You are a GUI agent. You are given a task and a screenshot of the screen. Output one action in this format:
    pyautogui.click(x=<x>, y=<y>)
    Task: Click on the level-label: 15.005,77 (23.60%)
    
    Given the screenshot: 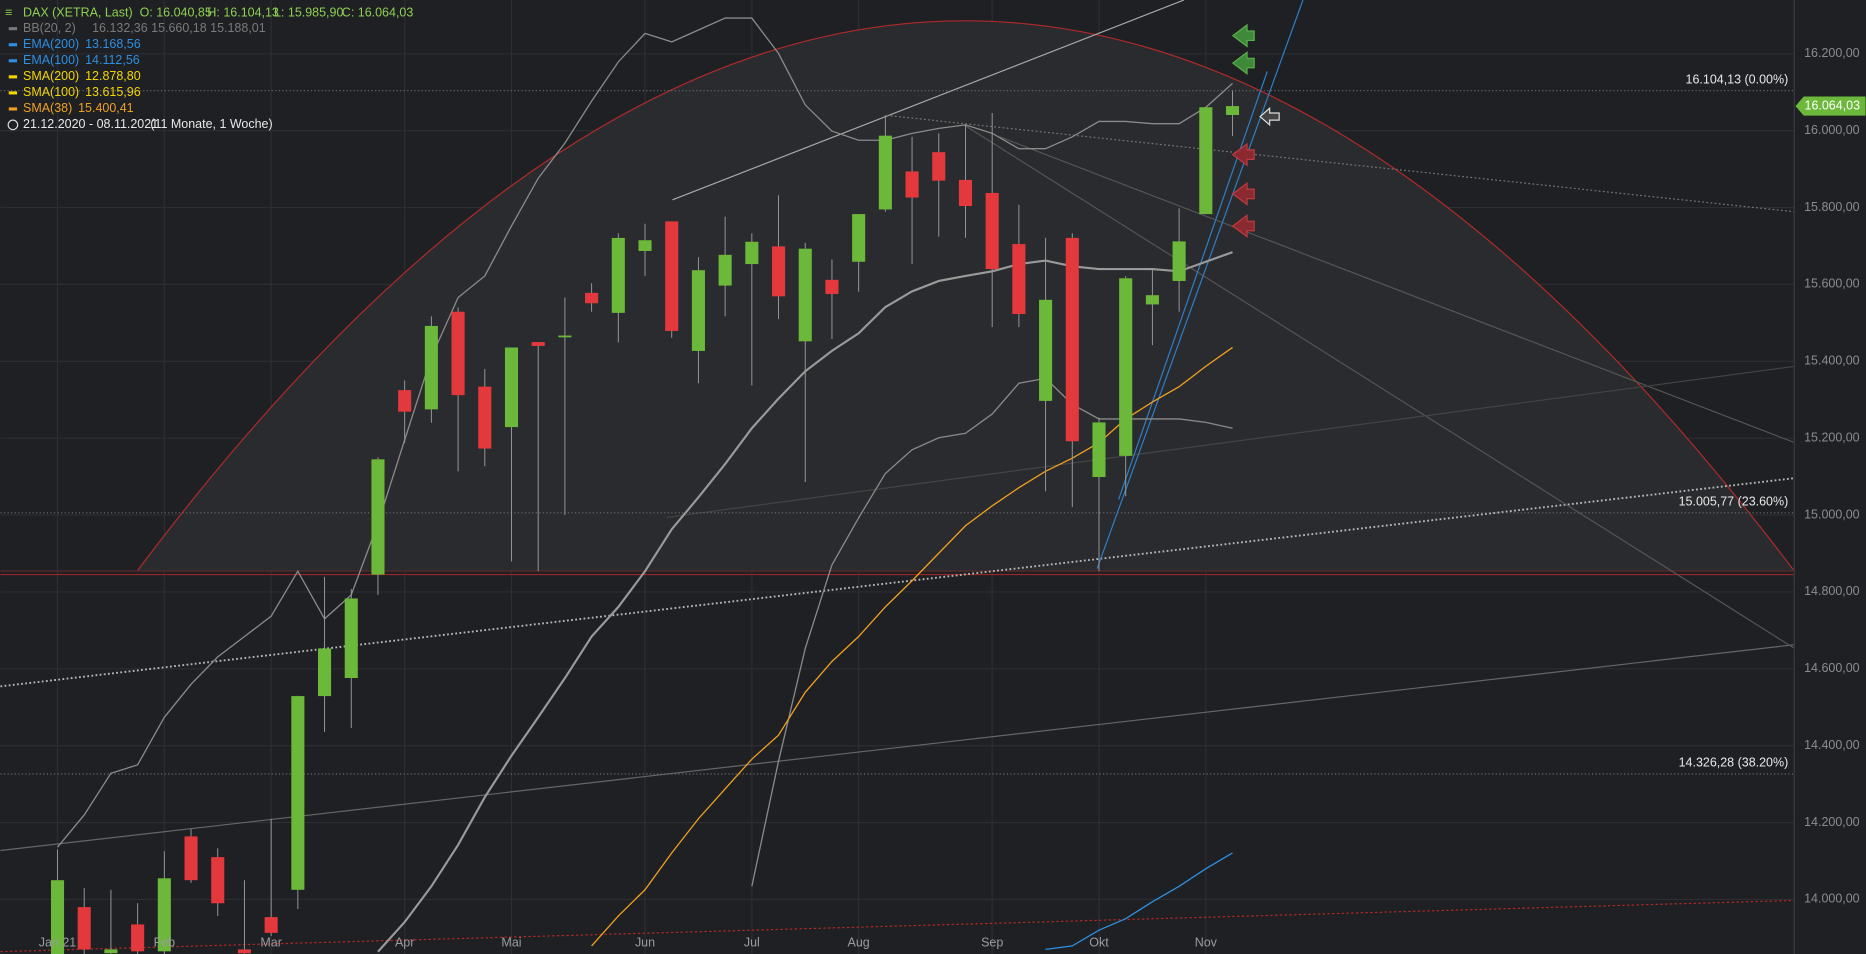 What is the action you would take?
    pyautogui.click(x=1734, y=501)
    